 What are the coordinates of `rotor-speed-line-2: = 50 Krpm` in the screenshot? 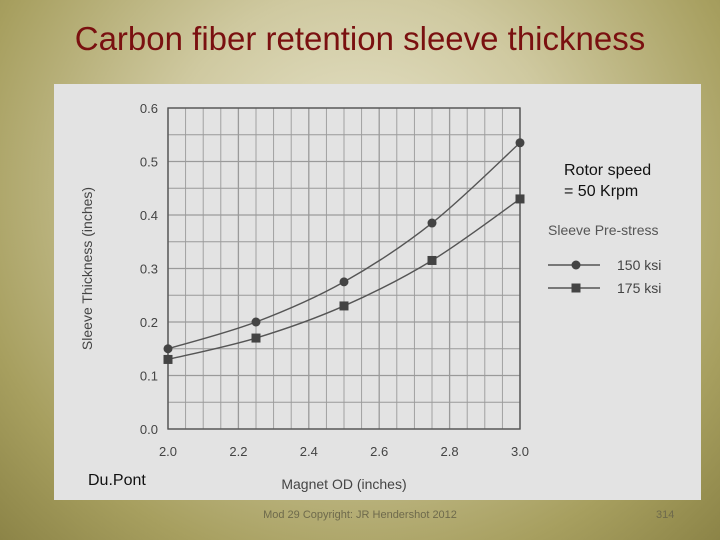 It's located at (601, 191).